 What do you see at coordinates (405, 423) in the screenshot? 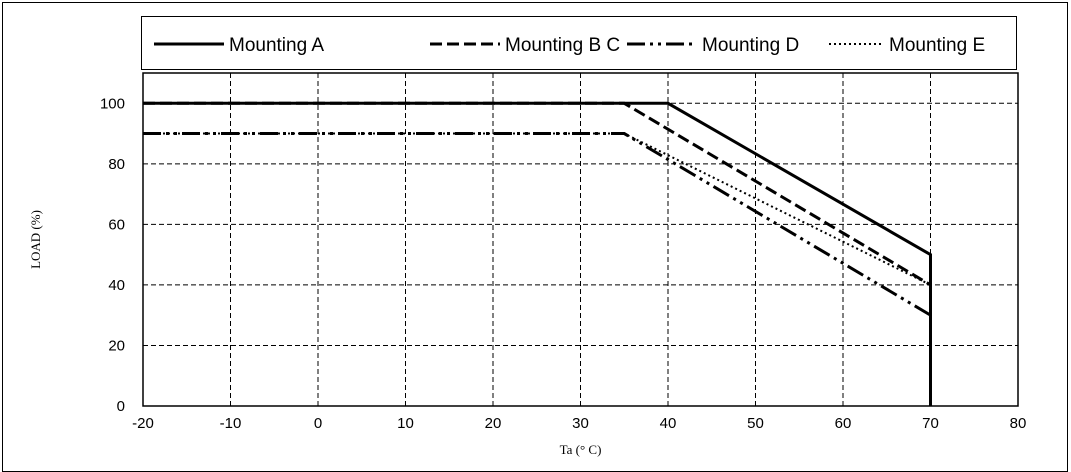
I see `x-tick-label: 10` at bounding box center [405, 423].